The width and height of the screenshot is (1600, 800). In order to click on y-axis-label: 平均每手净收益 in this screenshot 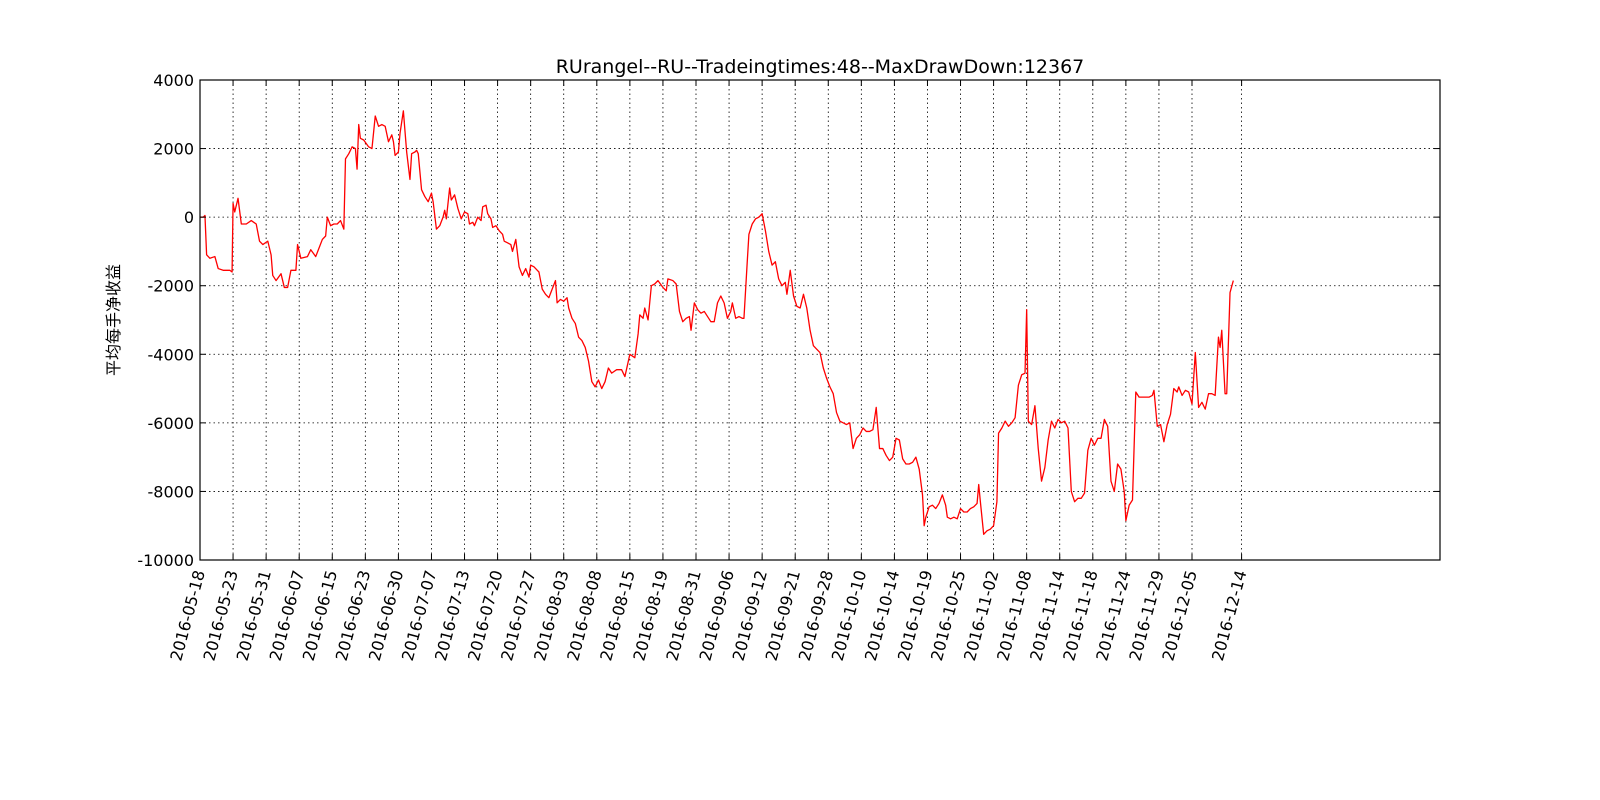, I will do `click(113, 320)`.